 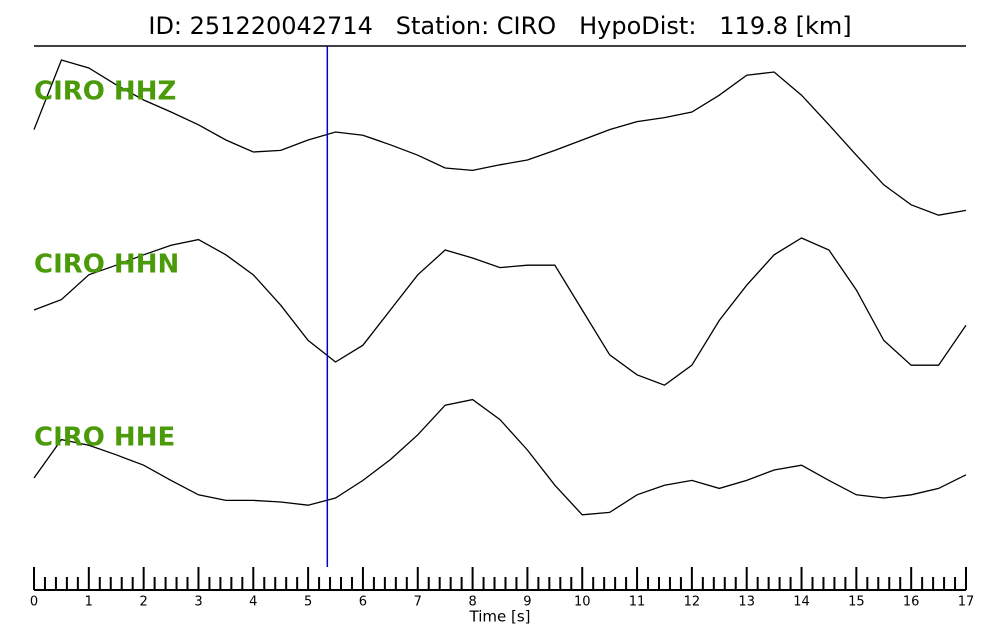 I want to click on x-tick-label: 1, so click(x=89, y=602).